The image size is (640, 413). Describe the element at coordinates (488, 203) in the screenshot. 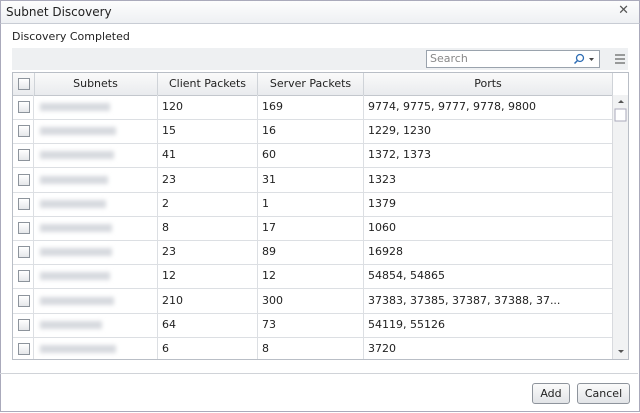

I see `ports-cell: 1379` at that location.